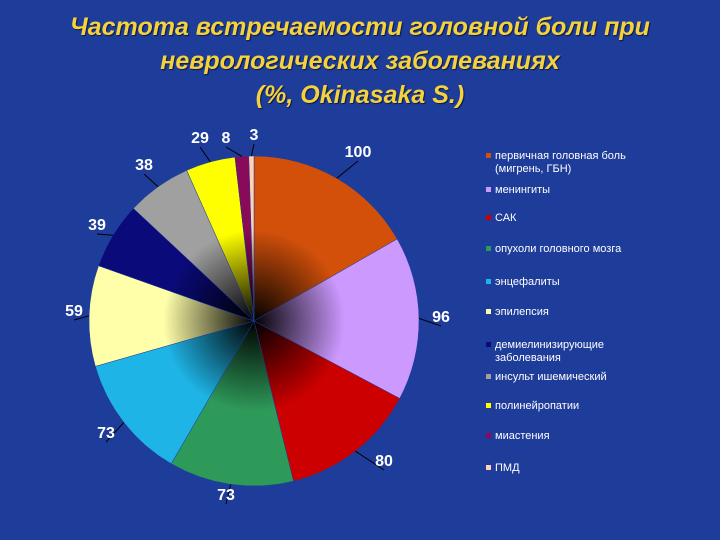 This screenshot has width=720, height=540. What do you see at coordinates (560, 162) in the screenshot?
I see `legend-label: первичная головная боль (мигрень, ГБН)` at bounding box center [560, 162].